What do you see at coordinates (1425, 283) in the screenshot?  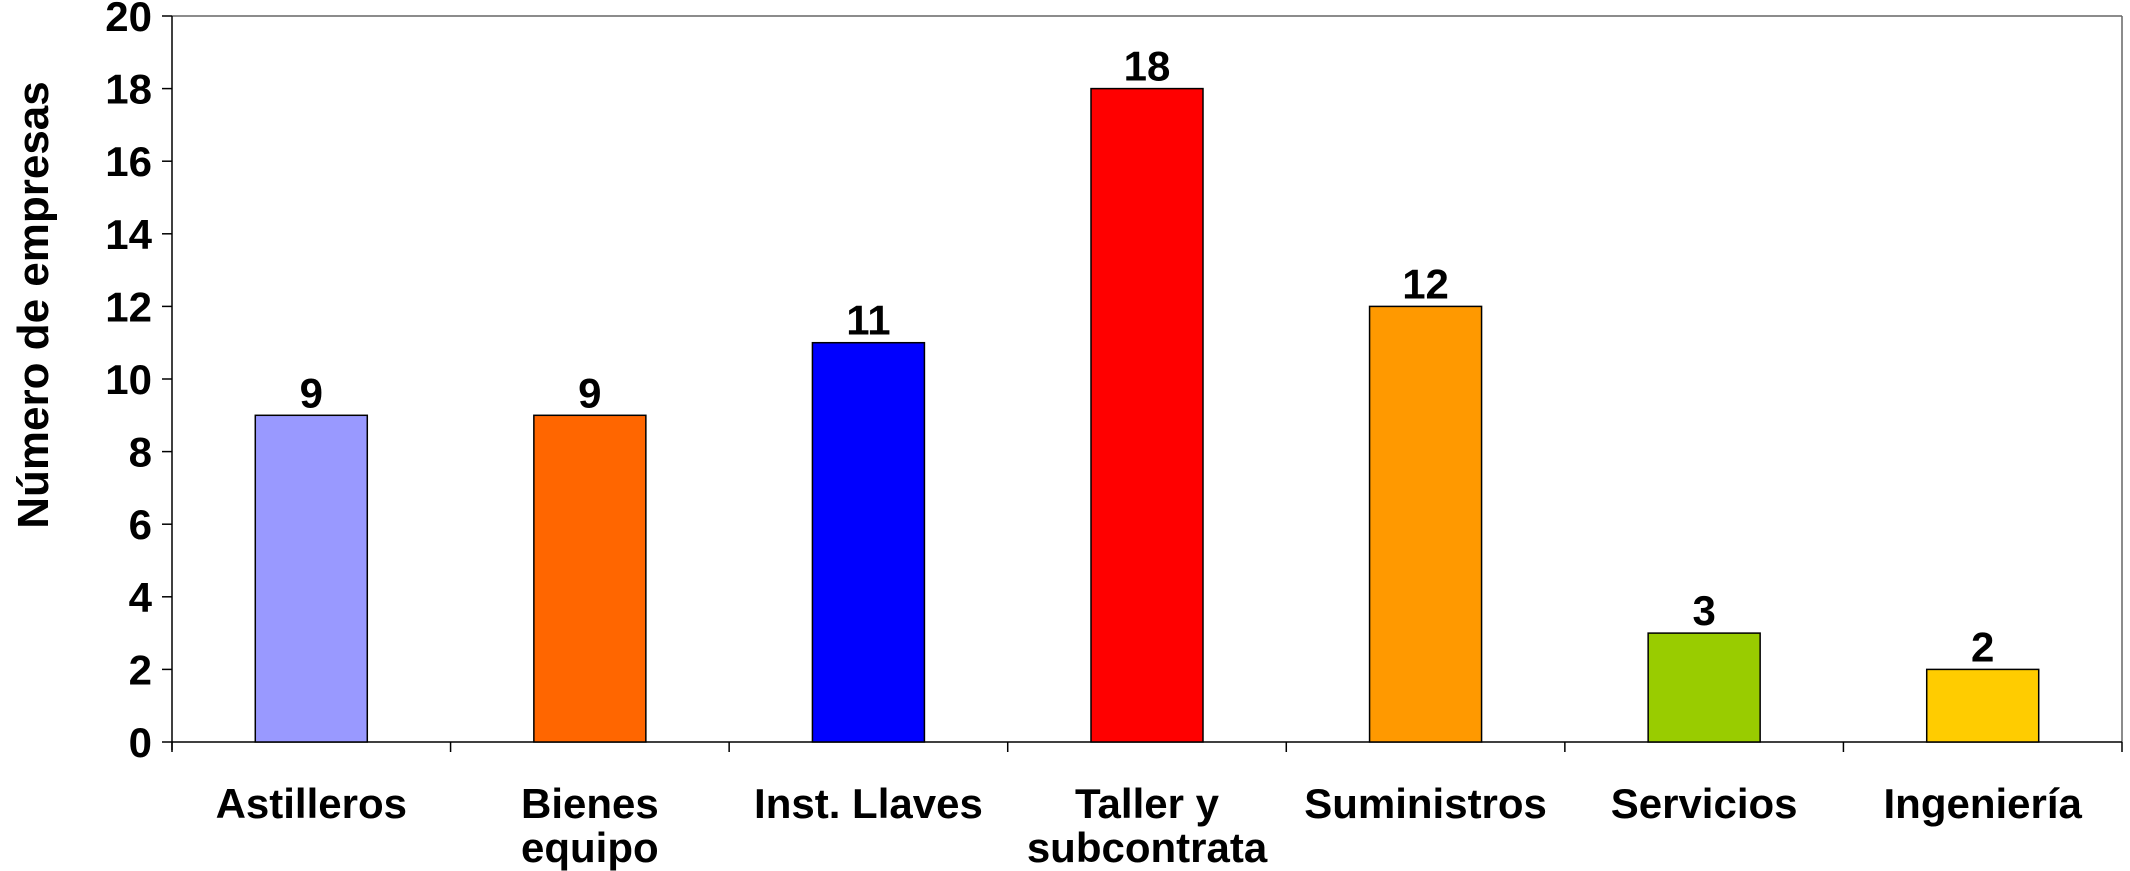 I see `data-label: 12` at bounding box center [1425, 283].